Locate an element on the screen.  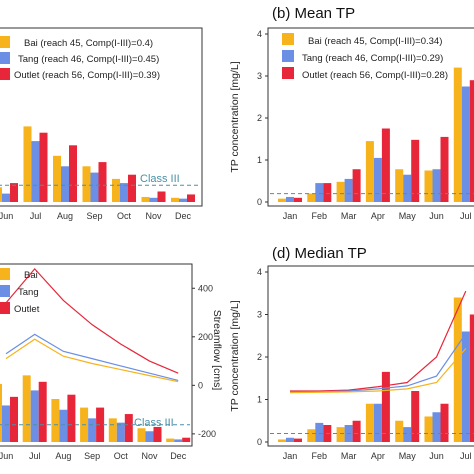
bar-a-bai-aug is located at coordinates (57, 178).